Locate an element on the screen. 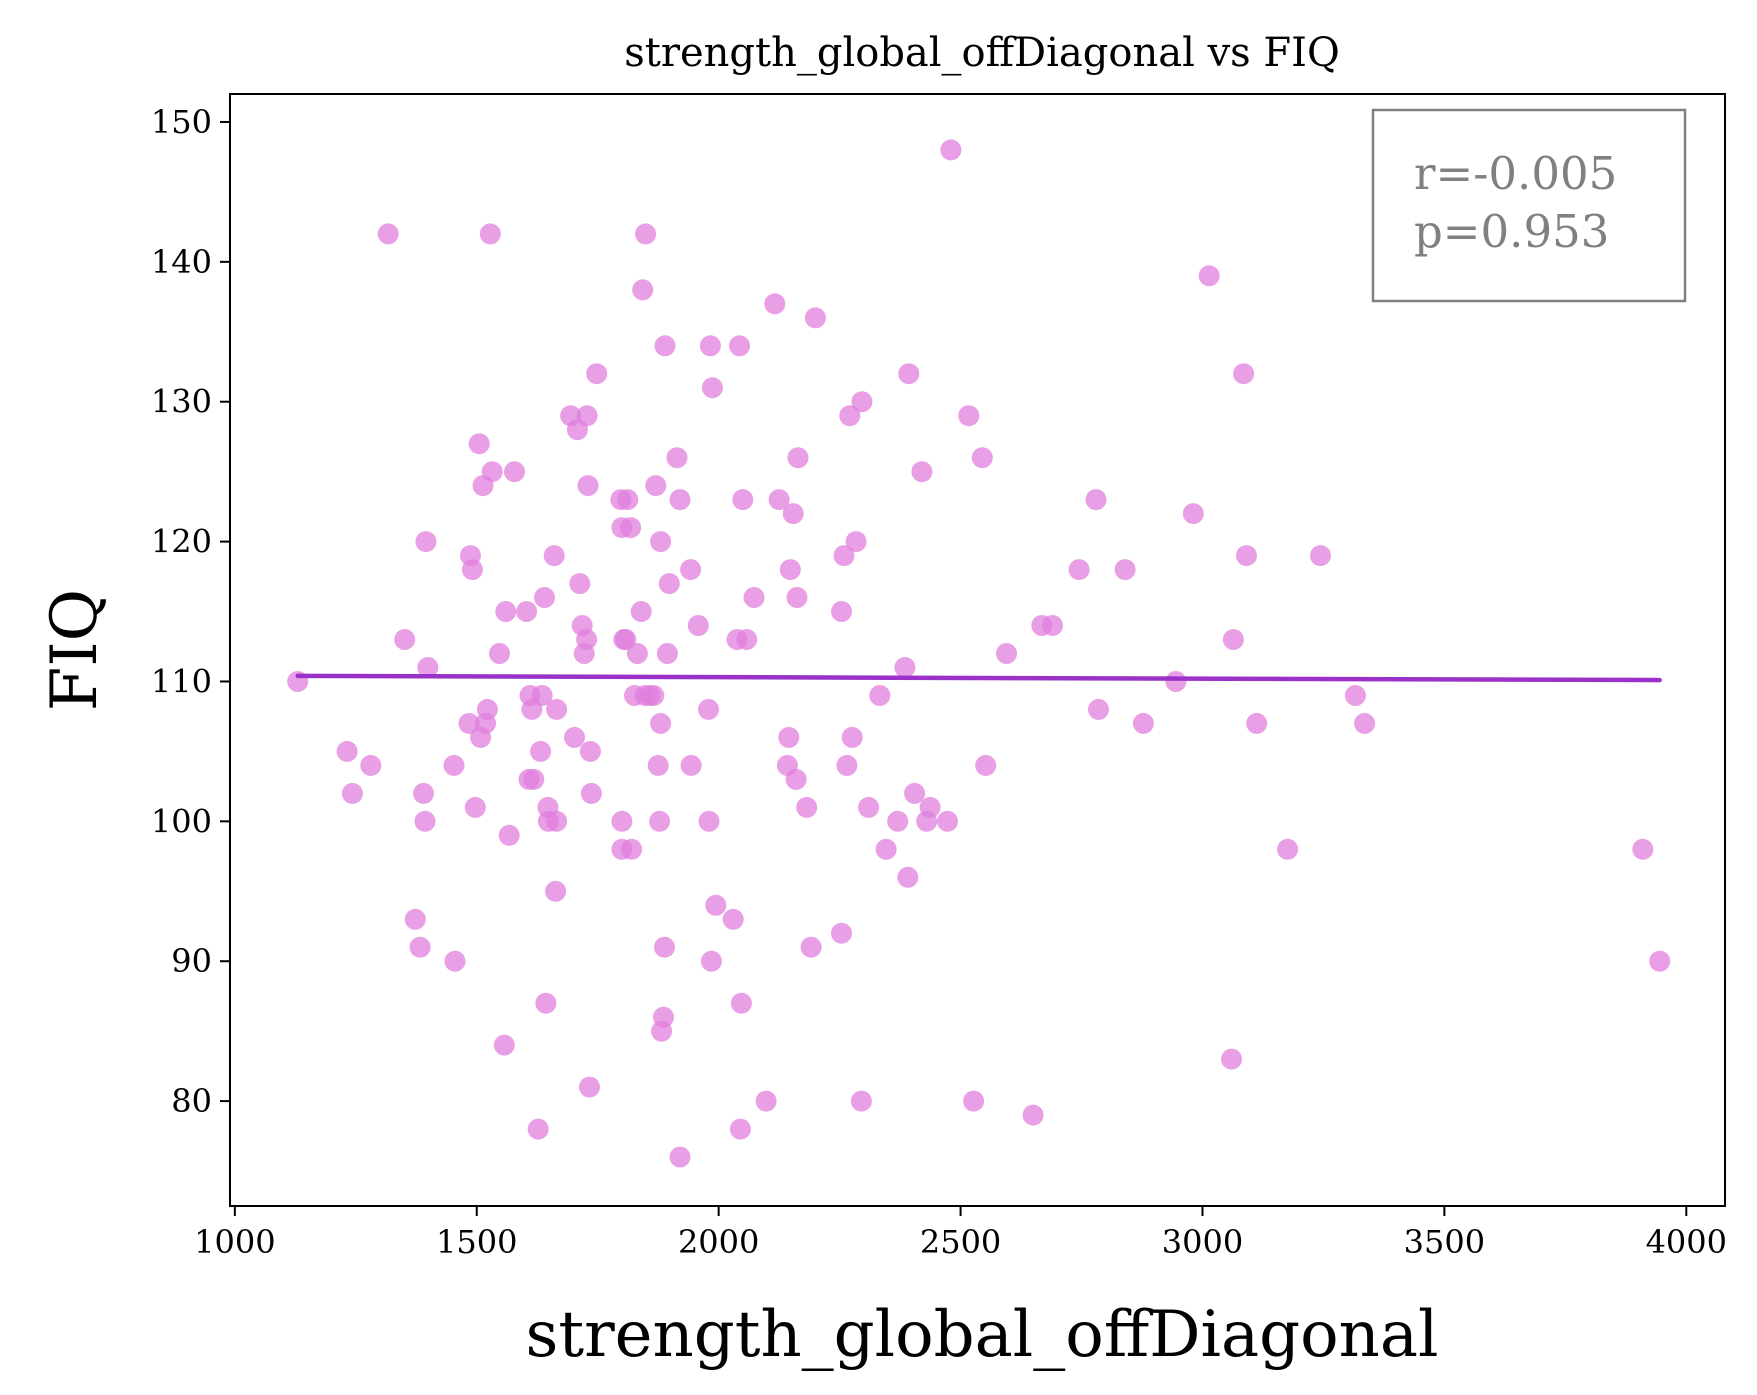  x-tick-label: 1500 is located at coordinates (476, 1242).